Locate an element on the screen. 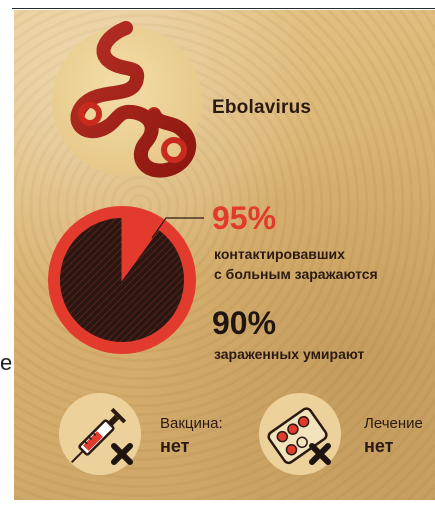  vaccine-value: нет is located at coordinates (175, 446).